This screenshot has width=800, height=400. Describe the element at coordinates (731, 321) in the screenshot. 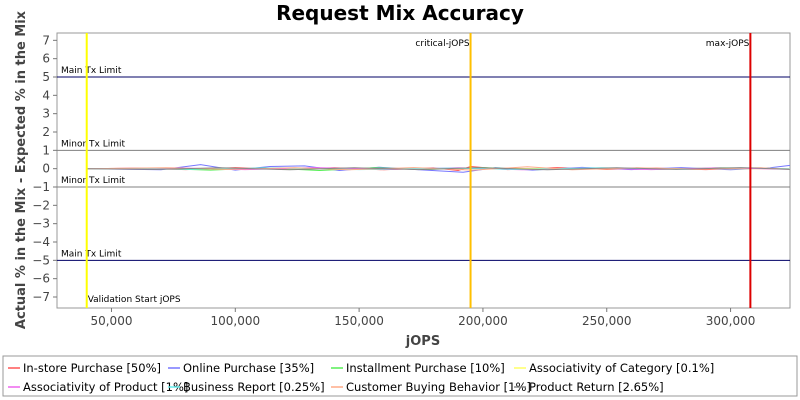

I see `x-tick-label: 300,000` at that location.